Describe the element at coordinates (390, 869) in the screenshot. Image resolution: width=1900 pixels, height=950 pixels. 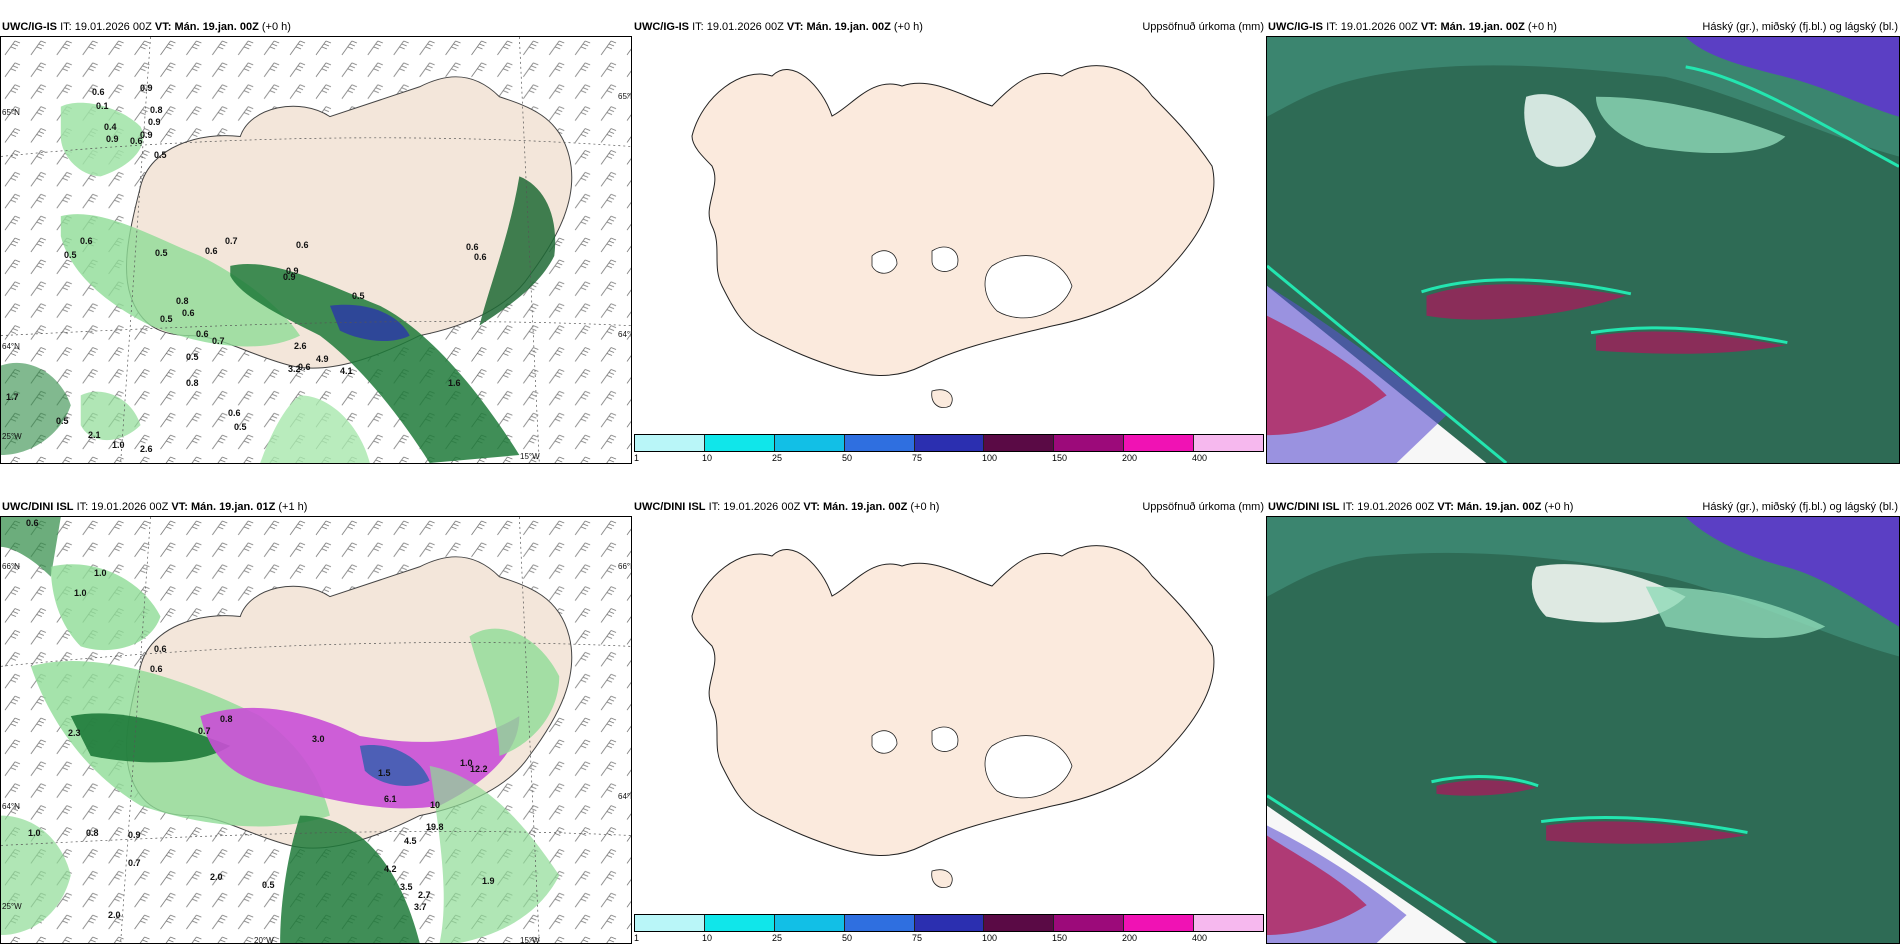
I see `precip-label: 4.2` at that location.